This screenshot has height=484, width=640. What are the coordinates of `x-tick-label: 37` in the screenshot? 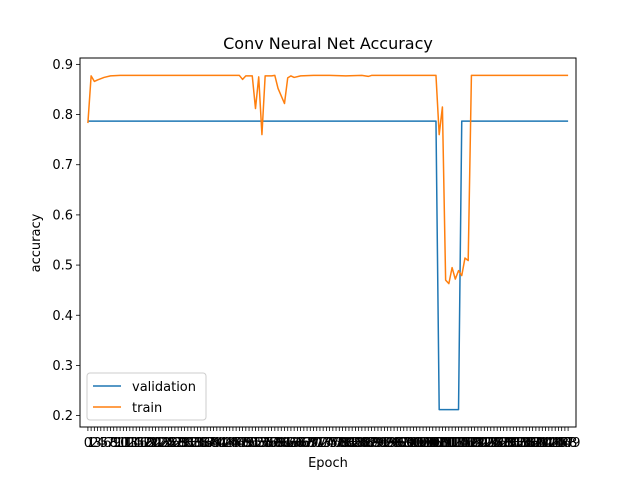 It's located at (207, 443).